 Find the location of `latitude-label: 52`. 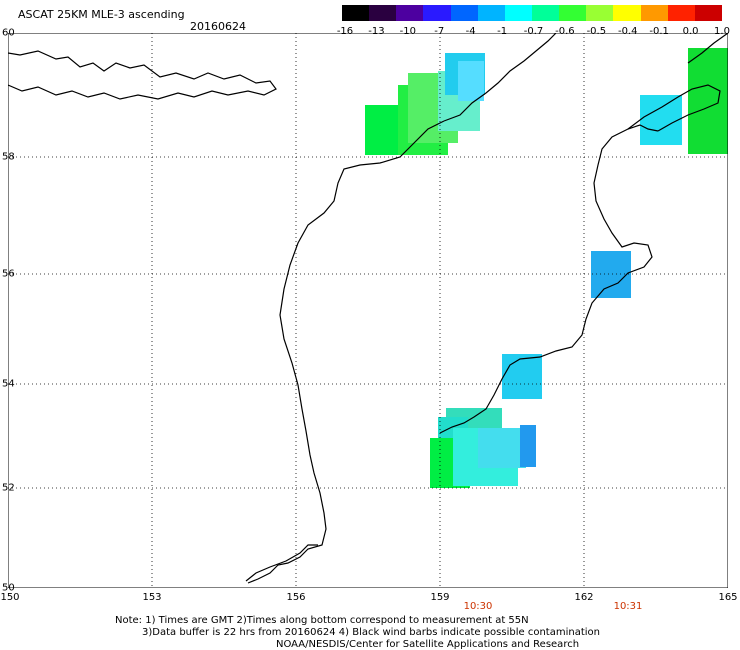

latitude-label: 52 is located at coordinates (8, 488).